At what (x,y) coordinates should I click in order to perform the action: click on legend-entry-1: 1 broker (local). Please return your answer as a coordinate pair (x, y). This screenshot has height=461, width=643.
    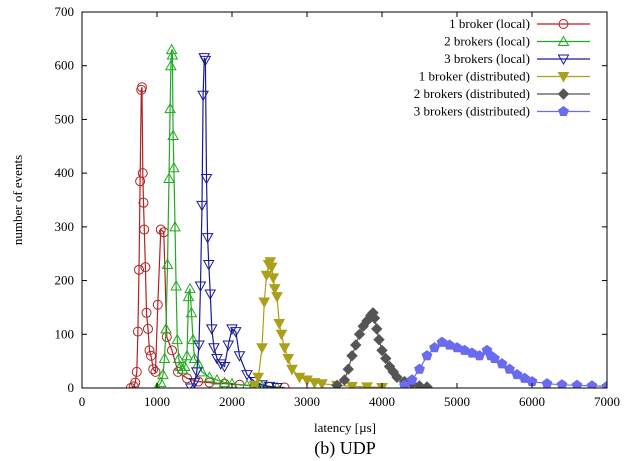
    Looking at the image, I should click on (519, 23).